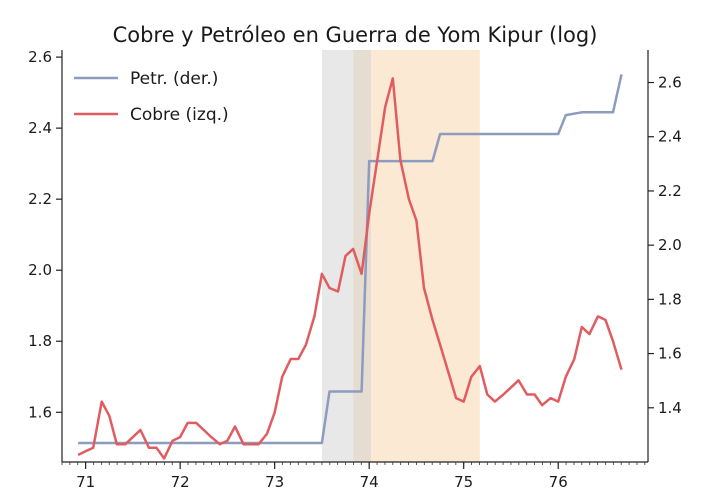 The image size is (706, 502). Describe the element at coordinates (670, 191) in the screenshot. I see `y-right-tick-label: 2.2` at that location.